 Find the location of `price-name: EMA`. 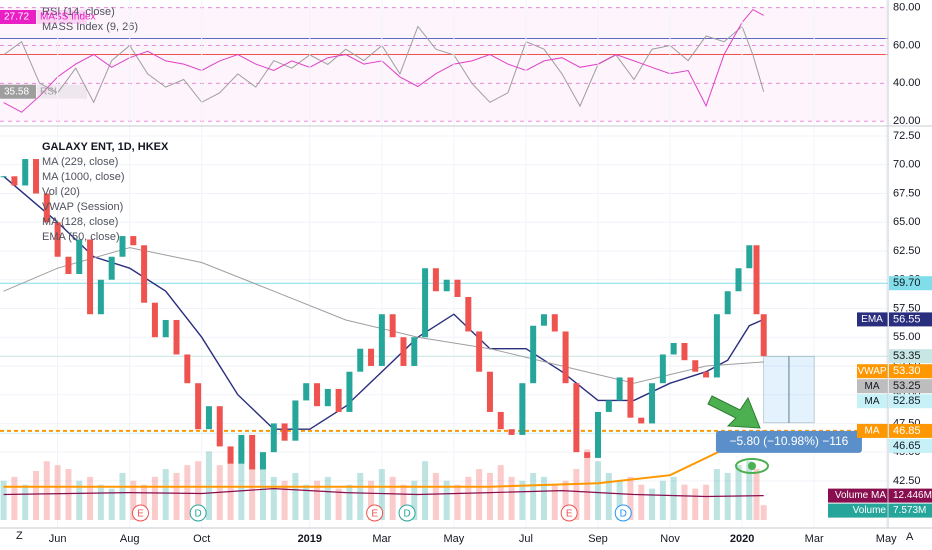

price-name: EMA is located at coordinates (872, 319).